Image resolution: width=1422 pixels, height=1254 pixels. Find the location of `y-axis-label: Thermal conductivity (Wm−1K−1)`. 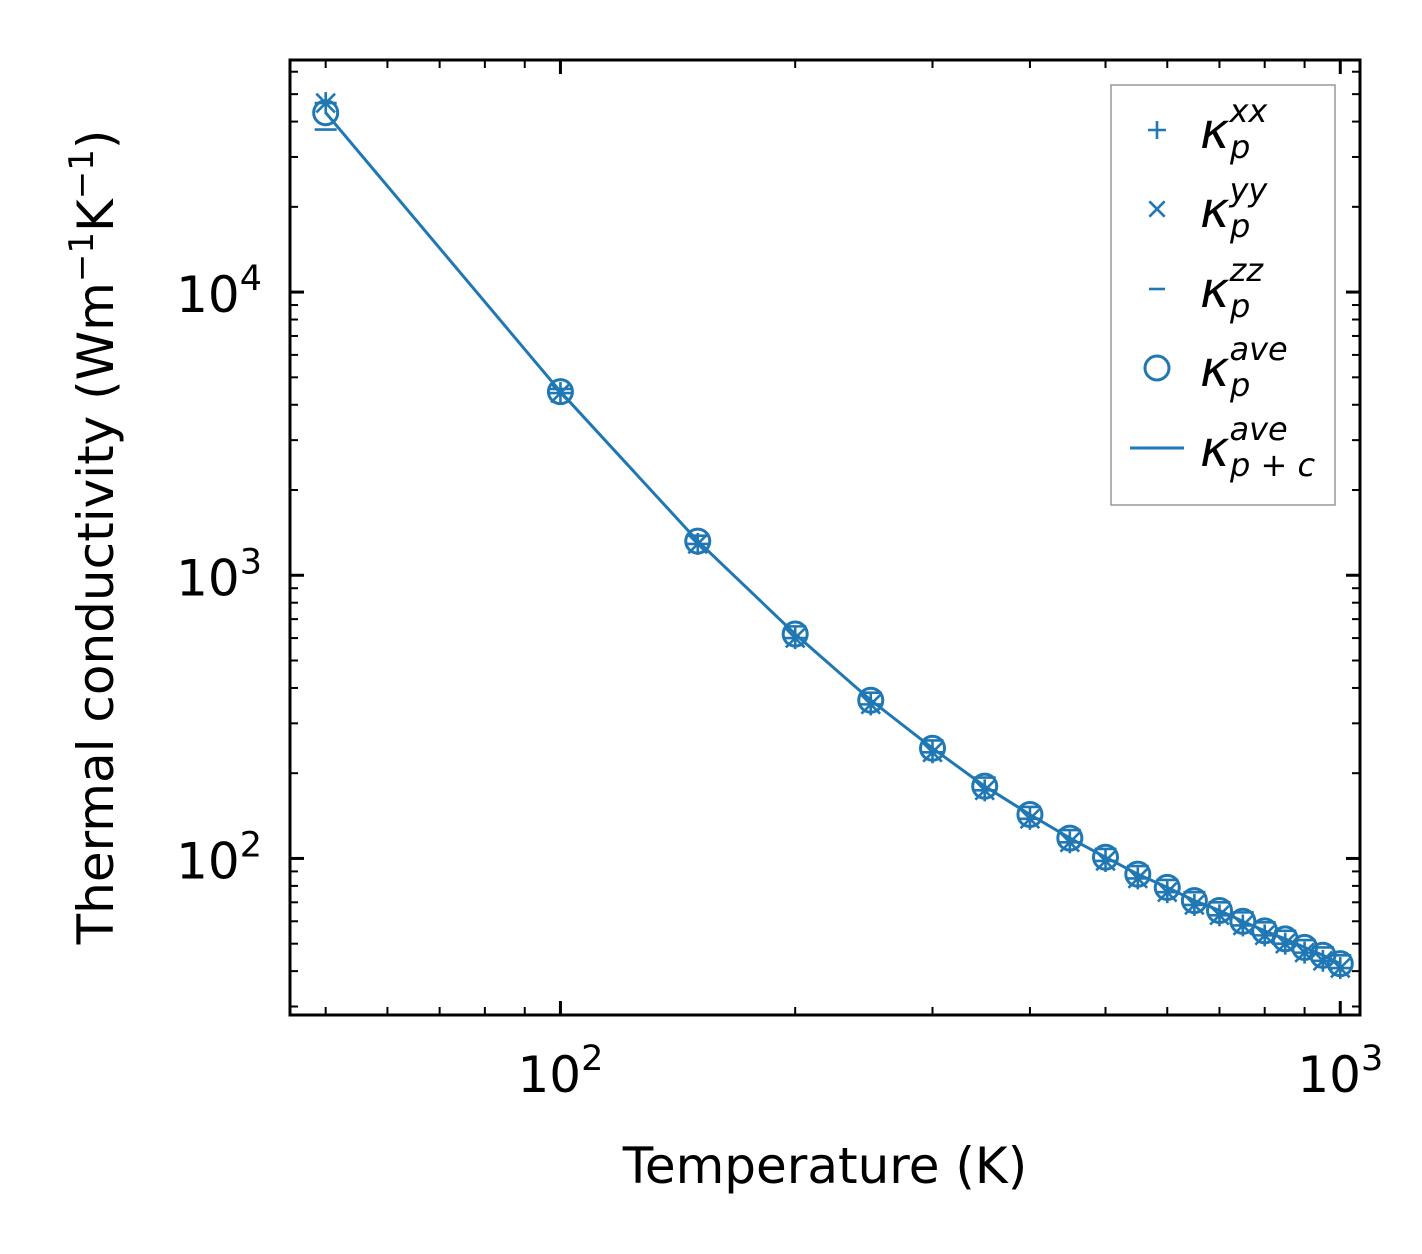

y-axis-label: Thermal conductivity (Wm−1K−1) is located at coordinates (93, 538).